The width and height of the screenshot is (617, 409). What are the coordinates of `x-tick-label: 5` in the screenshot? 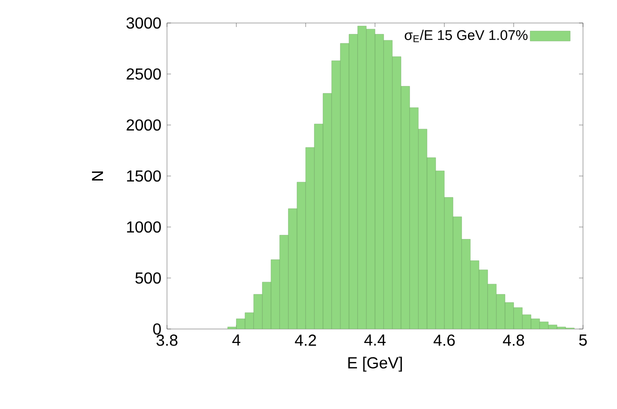 It's located at (583, 340).